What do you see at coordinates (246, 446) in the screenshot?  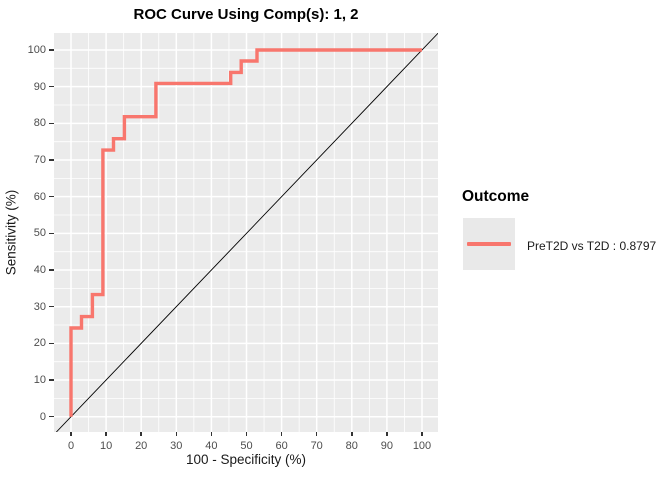 I see `x-tick-label: 50` at bounding box center [246, 446].